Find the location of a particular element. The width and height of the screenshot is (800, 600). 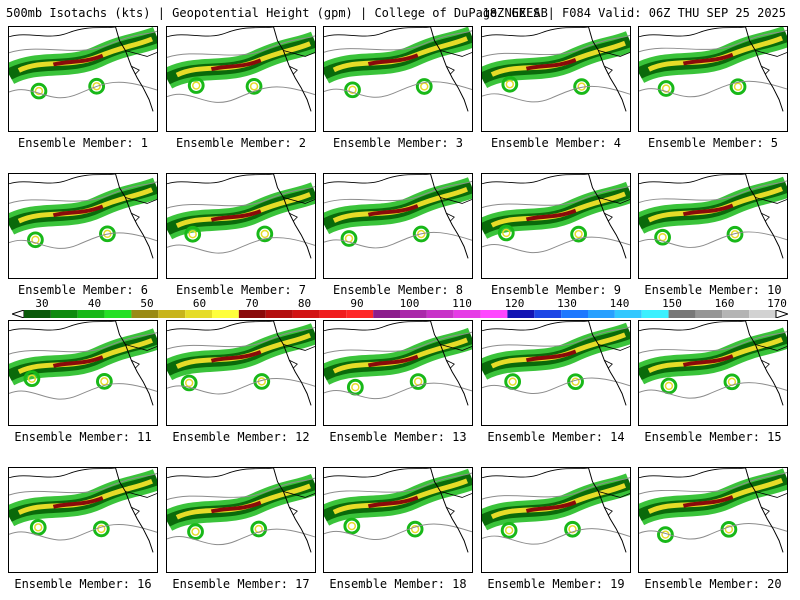

colorbar-strip is located at coordinates (400, 314).